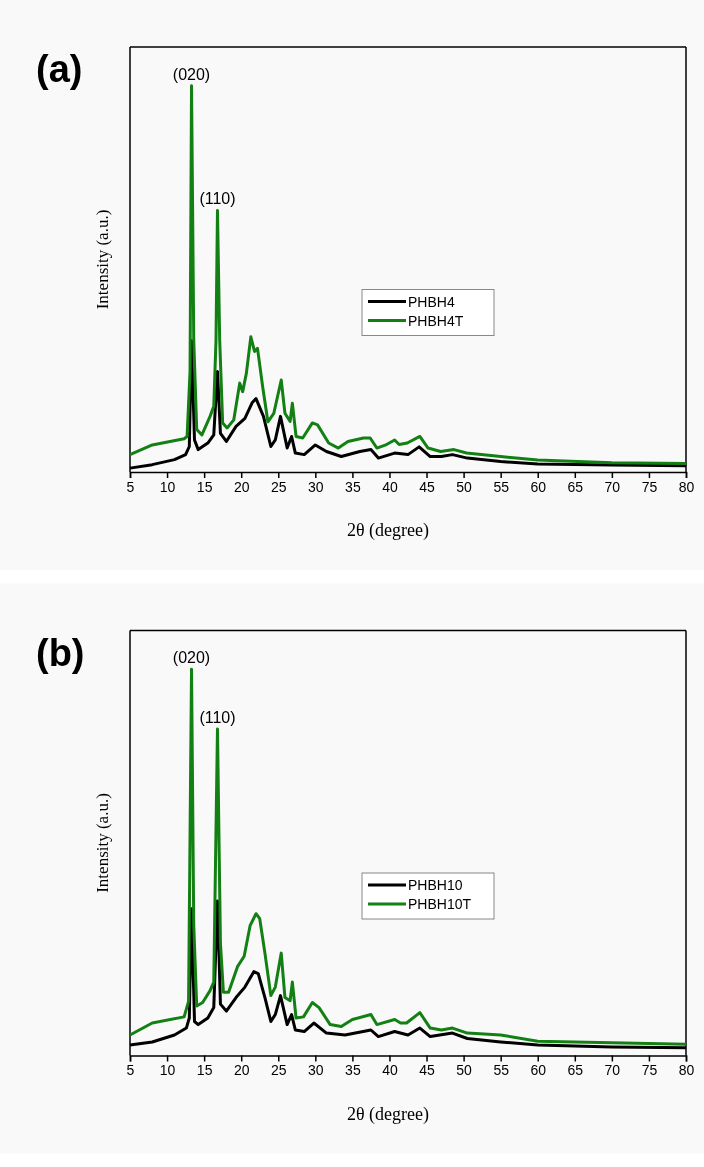  I want to click on chart-title: (b), so click(60, 652).